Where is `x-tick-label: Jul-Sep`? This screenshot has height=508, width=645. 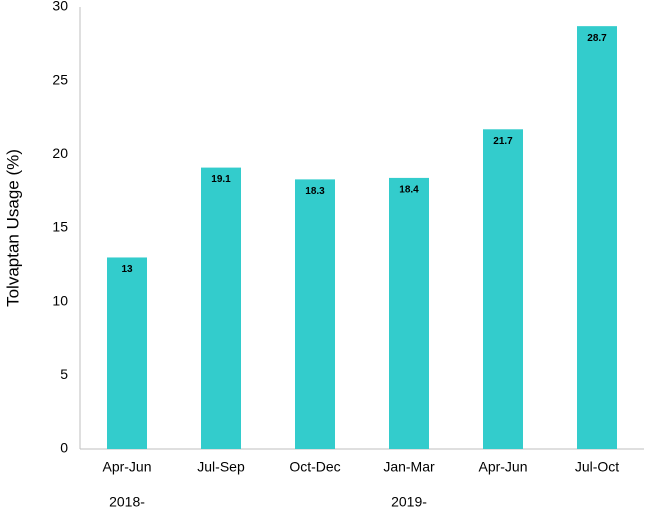
x-tick-label: Jul-Sep is located at coordinates (221, 467).